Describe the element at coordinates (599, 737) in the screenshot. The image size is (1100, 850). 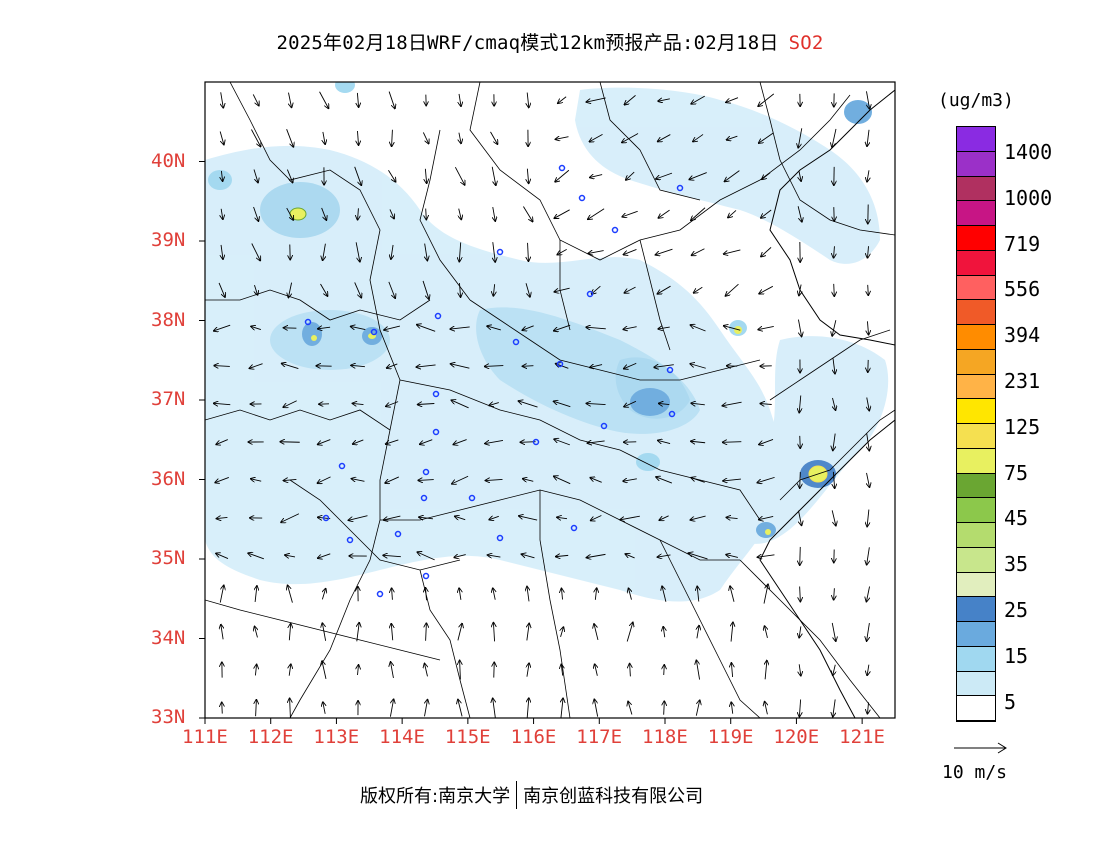
I see `lon-tick-label: 117E` at that location.